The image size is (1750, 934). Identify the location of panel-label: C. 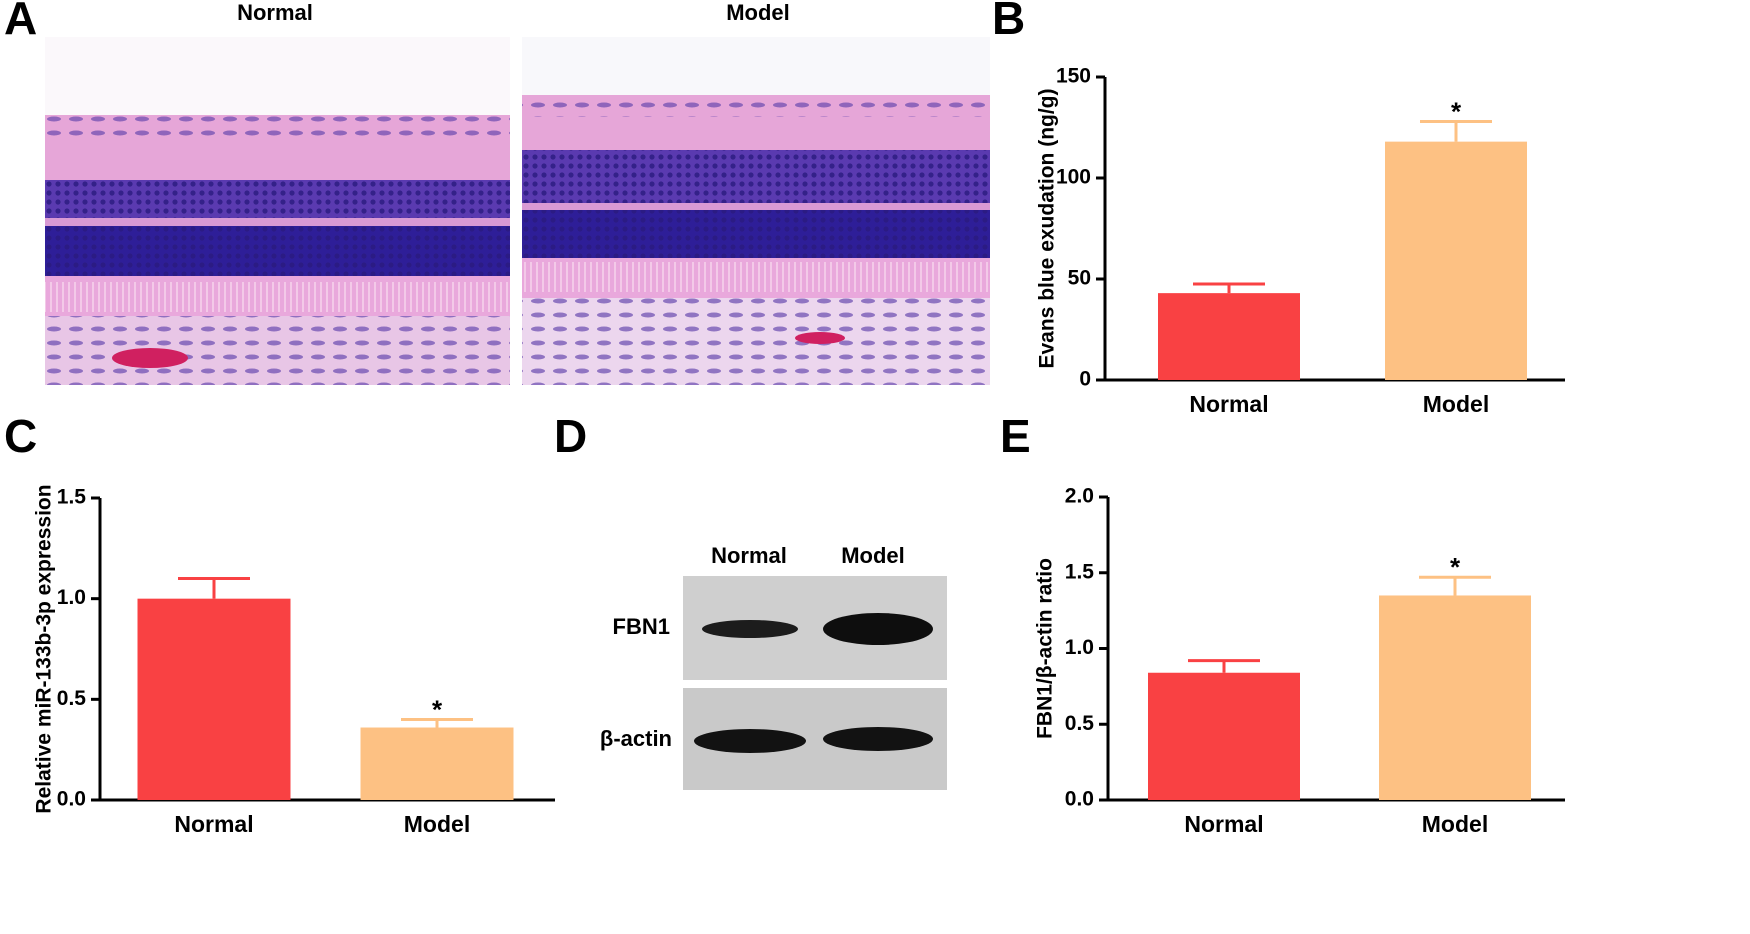
(20, 436).